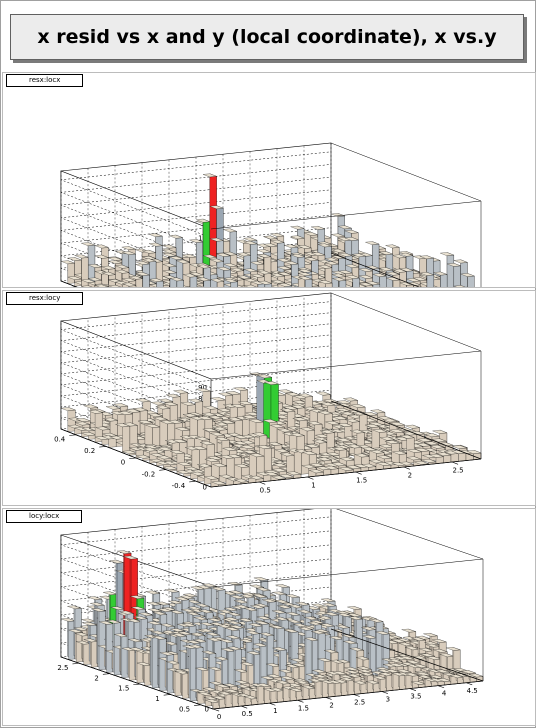  I want to click on box-edge, so click(346, 215).